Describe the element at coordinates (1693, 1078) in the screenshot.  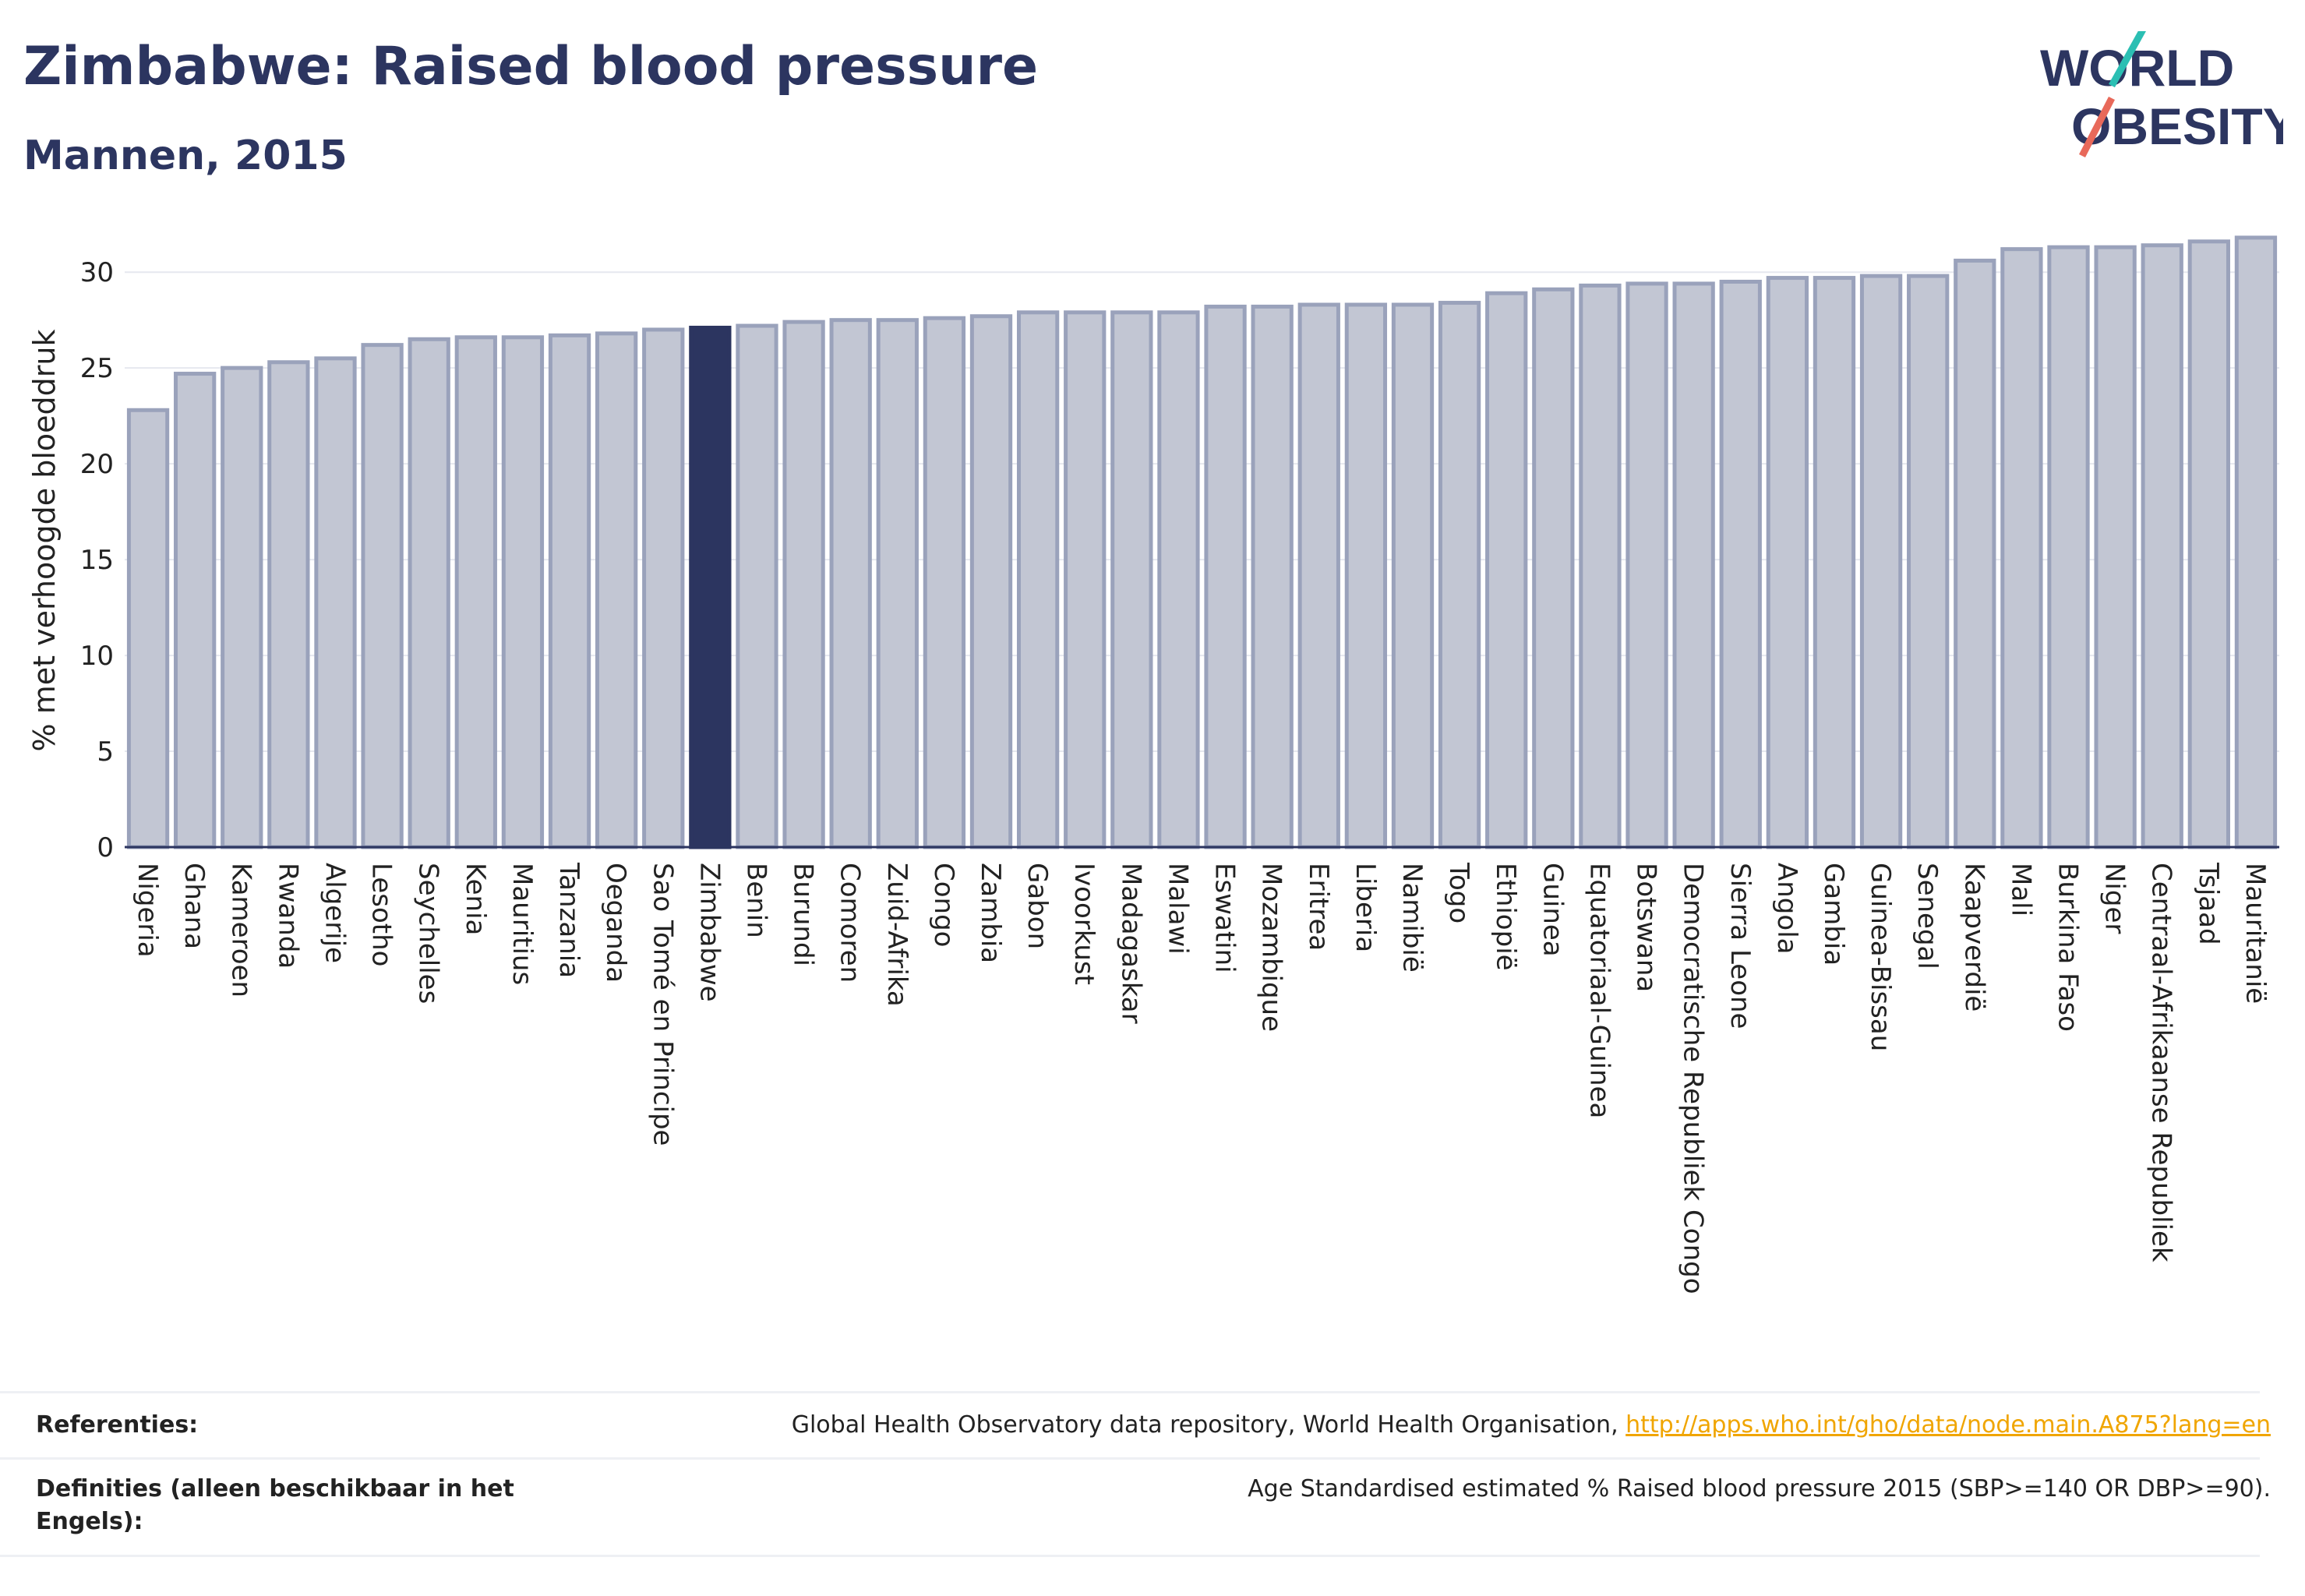
I see `x-tick-label: Democratische Republiek Congo` at that location.